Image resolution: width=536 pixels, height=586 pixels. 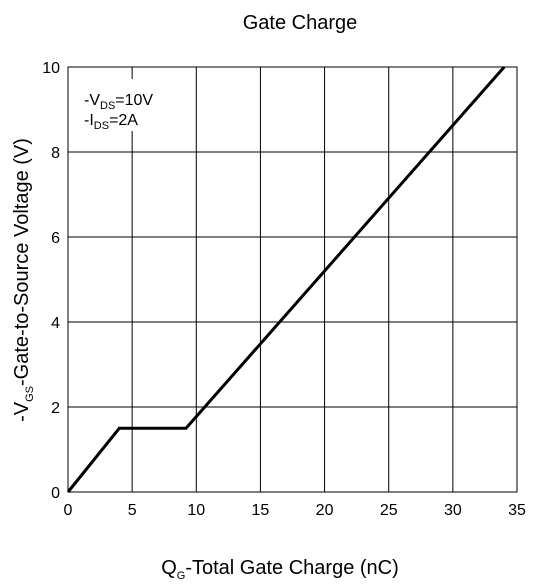 What do you see at coordinates (280, 569) in the screenshot?
I see `x-axis-label: QG-Total Gate Charge (nC)` at bounding box center [280, 569].